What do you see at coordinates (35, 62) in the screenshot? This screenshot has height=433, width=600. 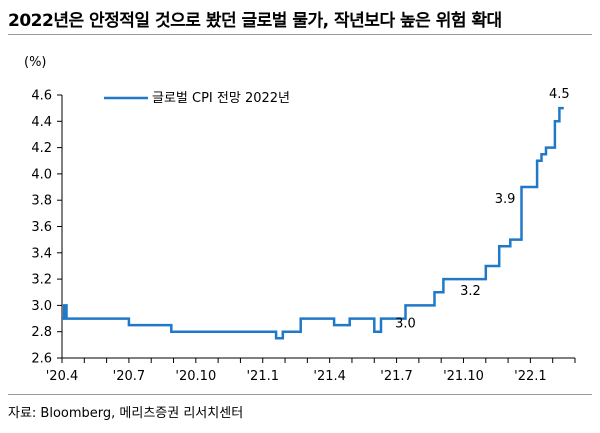 I see `y-unit-label: (%)` at bounding box center [35, 62].